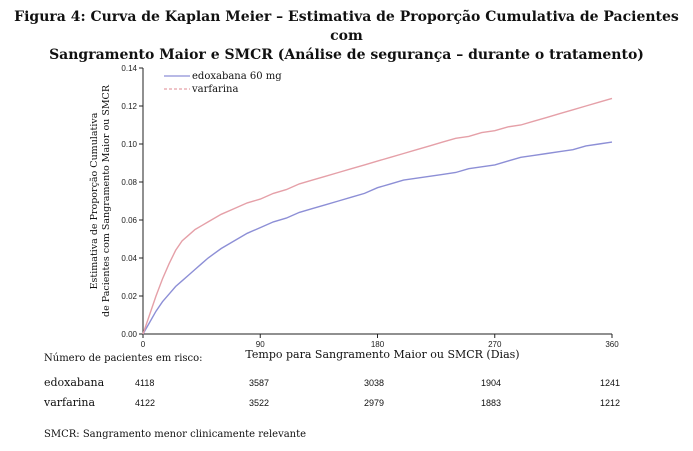 This screenshot has width=693, height=451. I want to click on risk-cell: 1883, so click(491, 403).